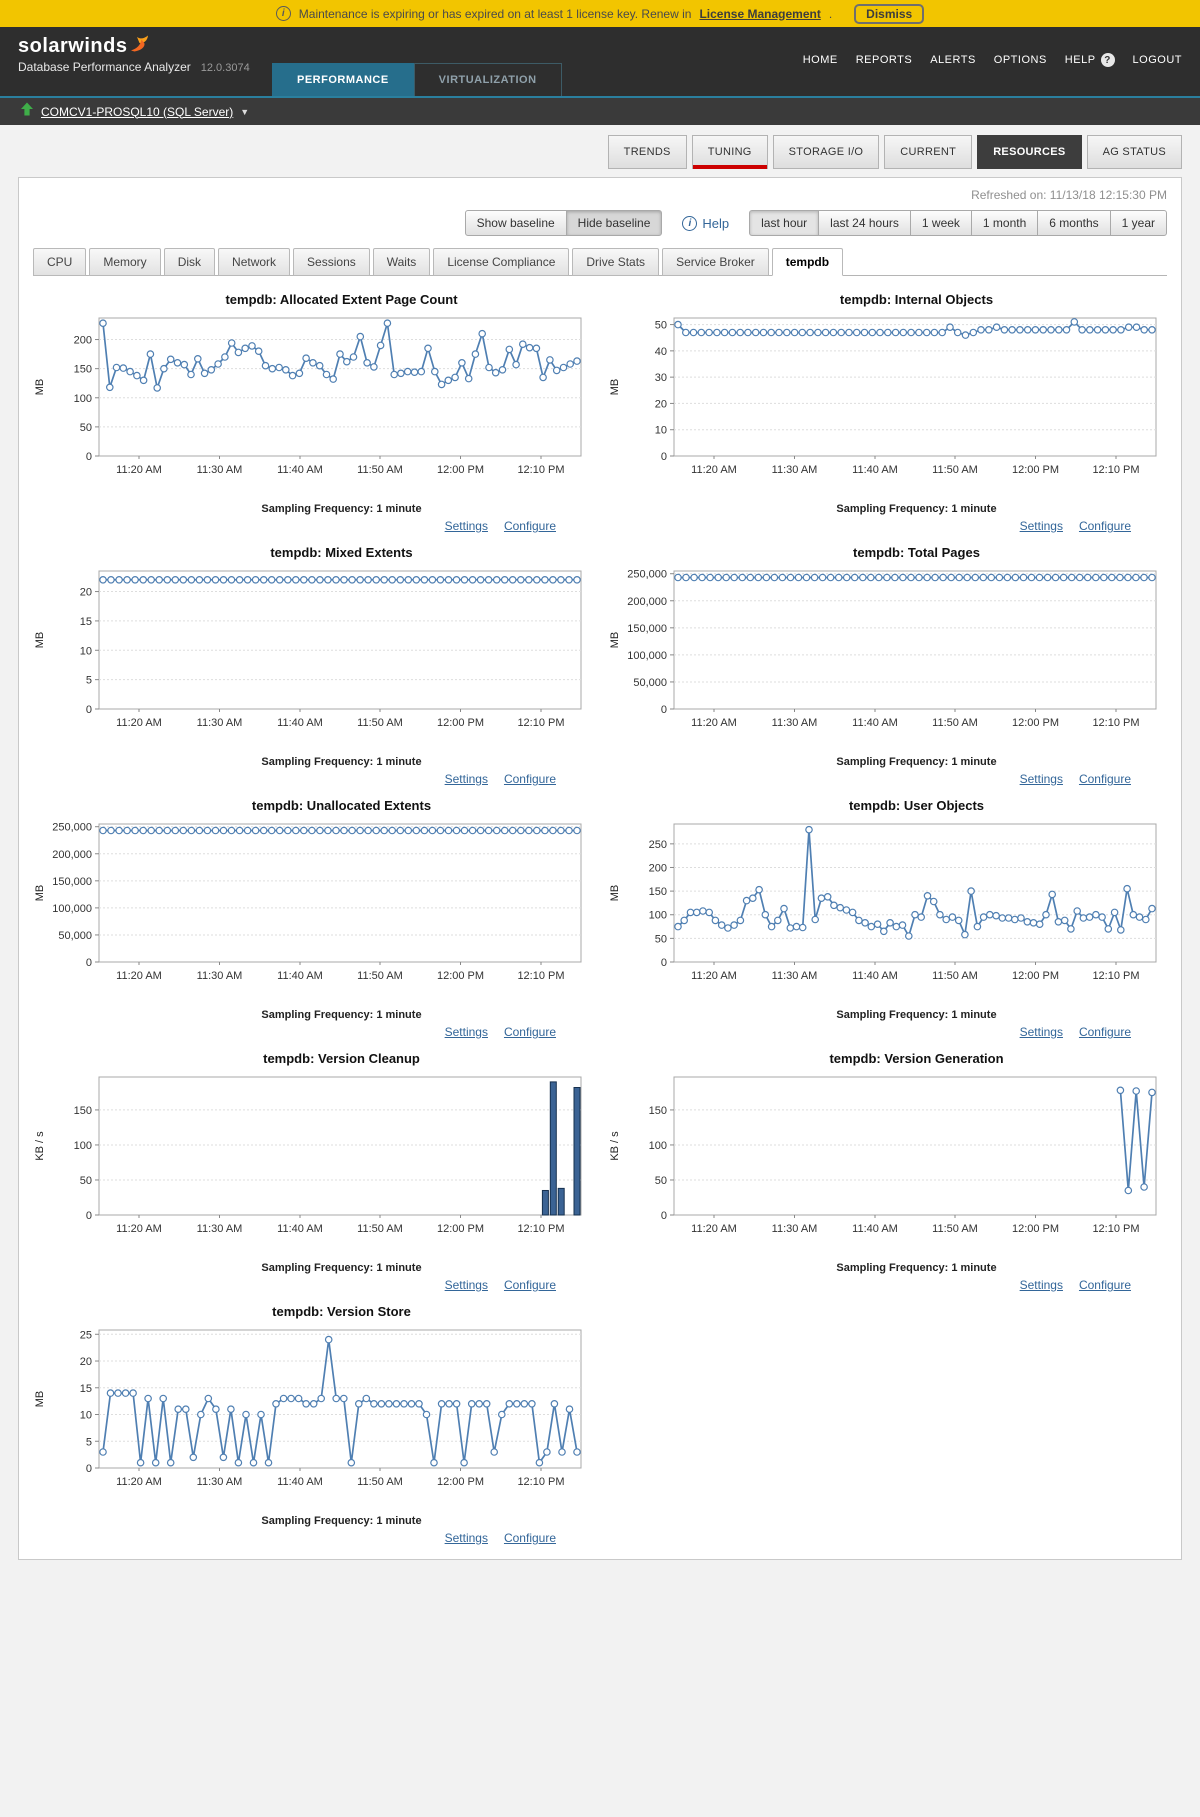 This screenshot has height=1817, width=1200. I want to click on svg-text: 100,000, so click(72, 909).